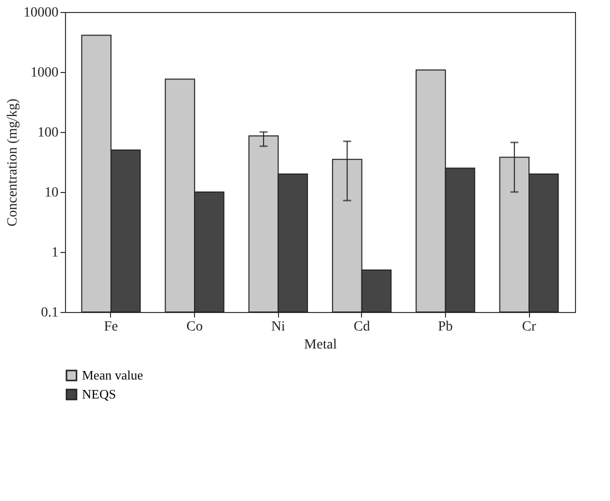 This screenshot has width=610, height=501. What do you see at coordinates (41, 13) in the screenshot?
I see `y-tick-label: 10000` at bounding box center [41, 13].